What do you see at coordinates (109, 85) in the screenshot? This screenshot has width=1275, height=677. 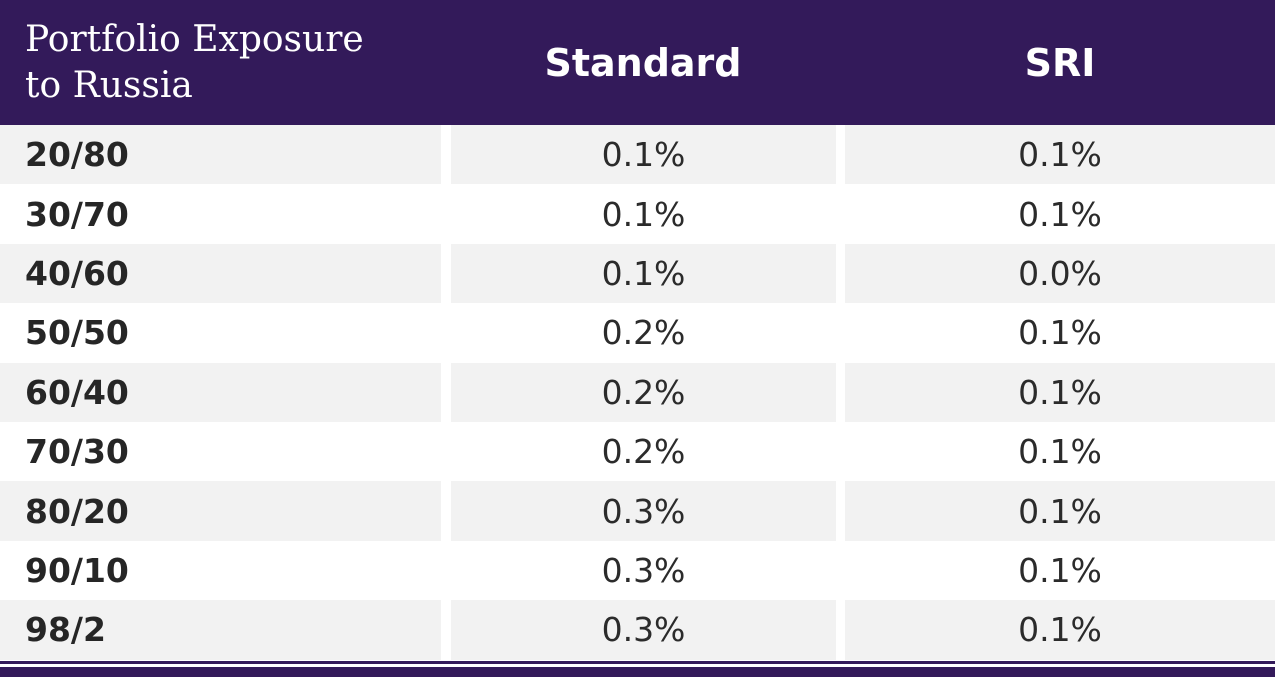 I see `header-label-line2: to Russia` at bounding box center [109, 85].